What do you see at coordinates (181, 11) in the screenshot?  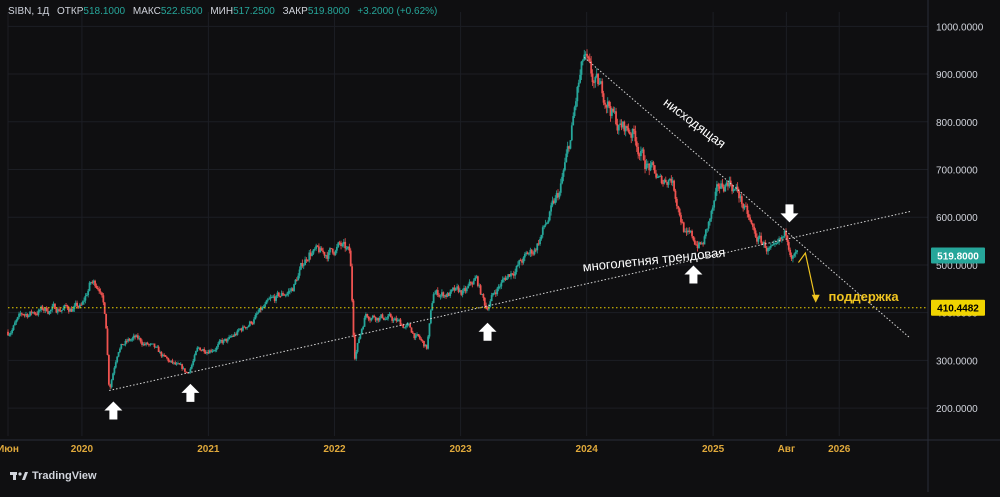 I see `high-value: 522.6500` at bounding box center [181, 11].